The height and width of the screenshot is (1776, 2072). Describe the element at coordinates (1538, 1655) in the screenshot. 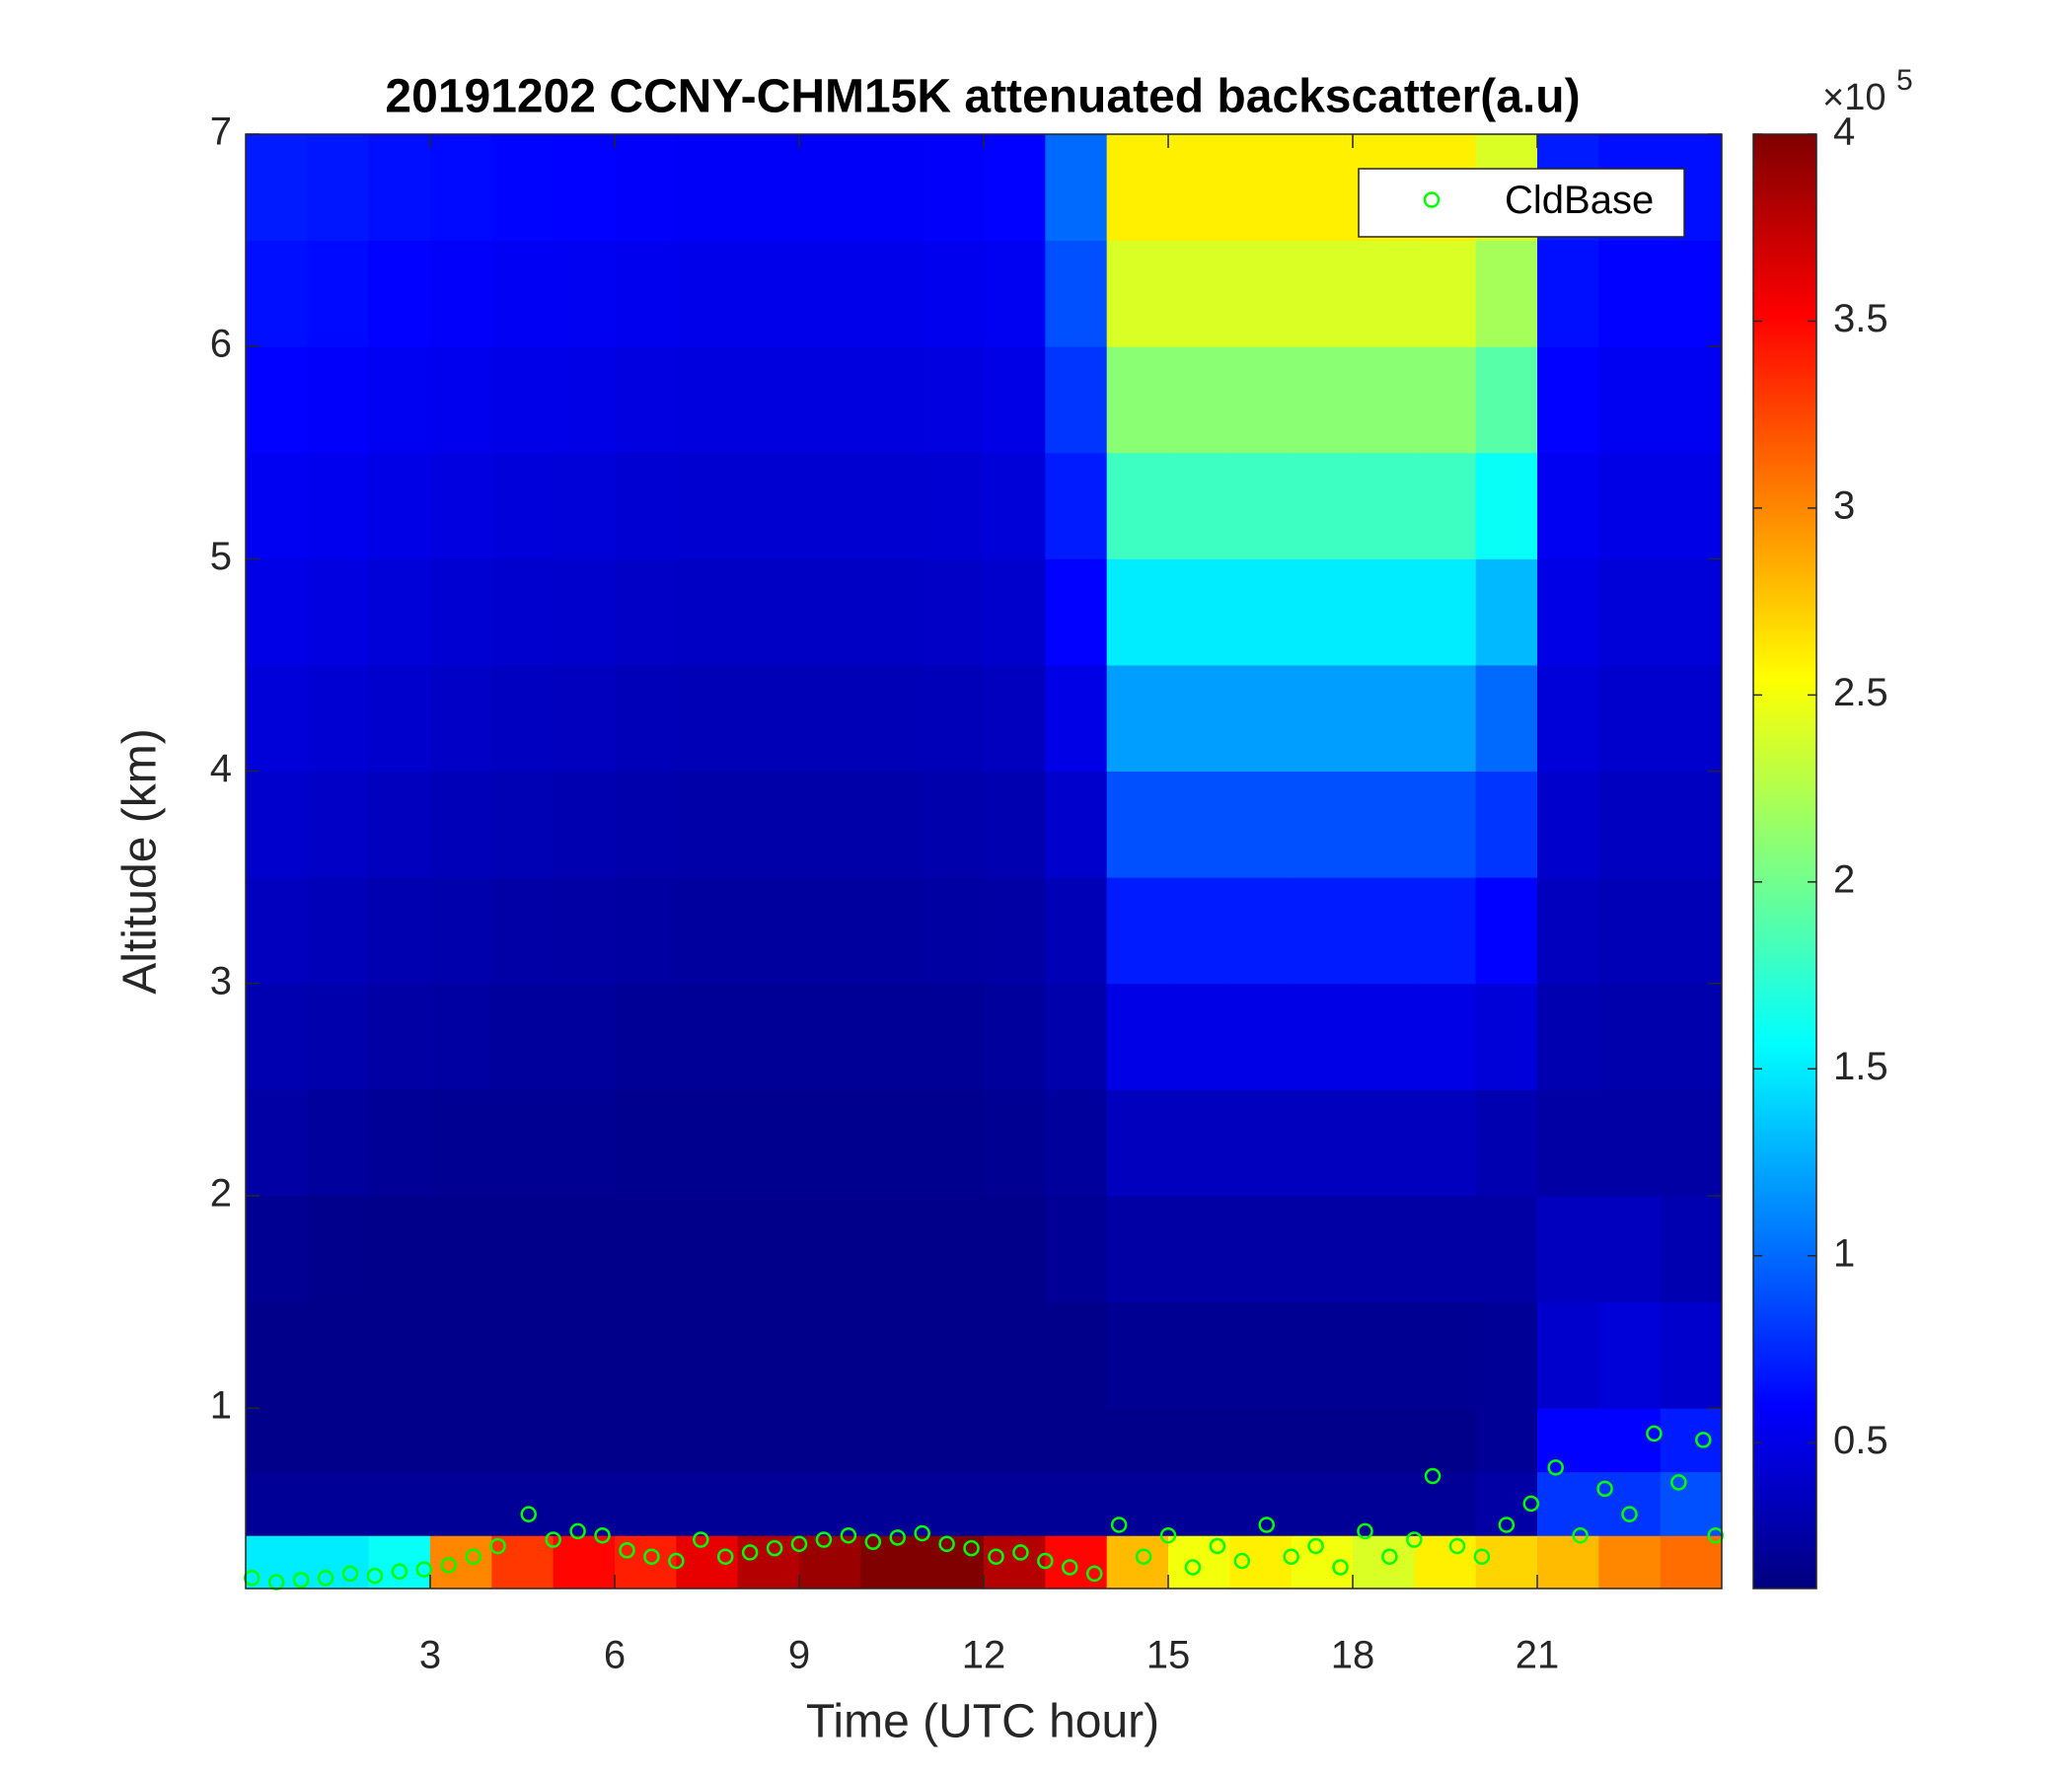

I see `x-tick-label: 21` at that location.